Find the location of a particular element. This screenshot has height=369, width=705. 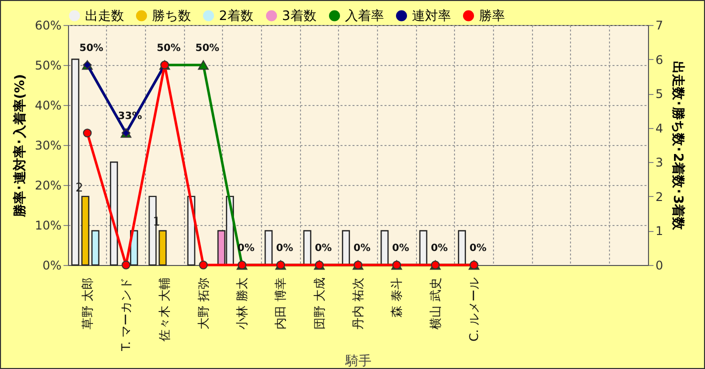

y-tick-label: 40% is located at coordinates (48, 105).